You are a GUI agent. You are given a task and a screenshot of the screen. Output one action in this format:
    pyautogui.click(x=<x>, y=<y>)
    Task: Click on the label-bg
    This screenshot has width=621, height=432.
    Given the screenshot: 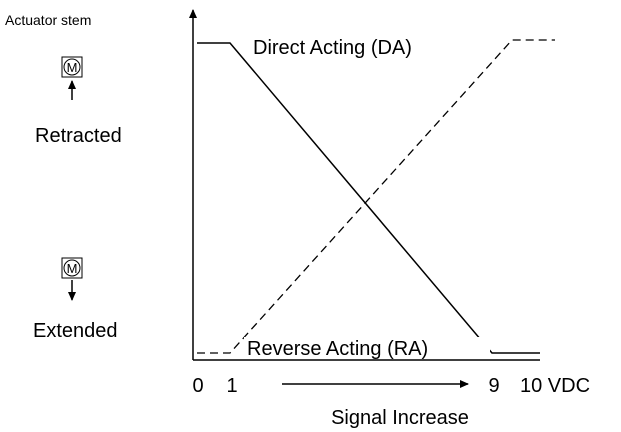 What is the action you would take?
    pyautogui.click(x=367, y=347)
    